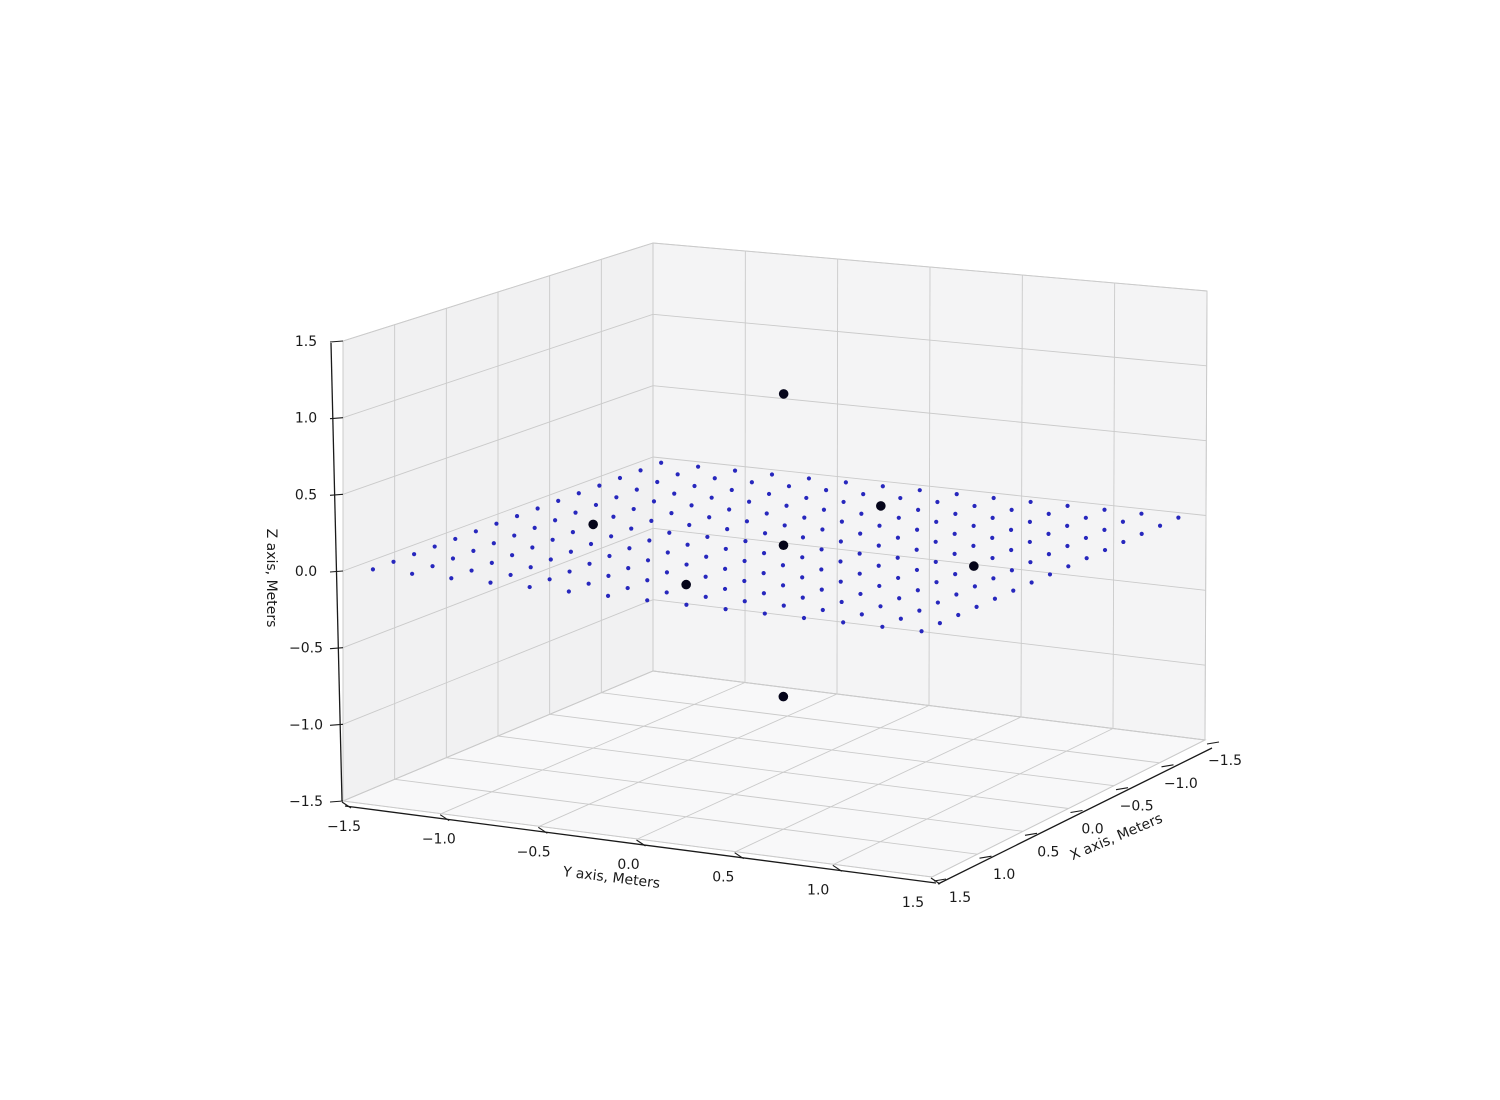  What do you see at coordinates (271, 578) in the screenshot?
I see `z-axis-label: Z axis, Meters` at bounding box center [271, 578].